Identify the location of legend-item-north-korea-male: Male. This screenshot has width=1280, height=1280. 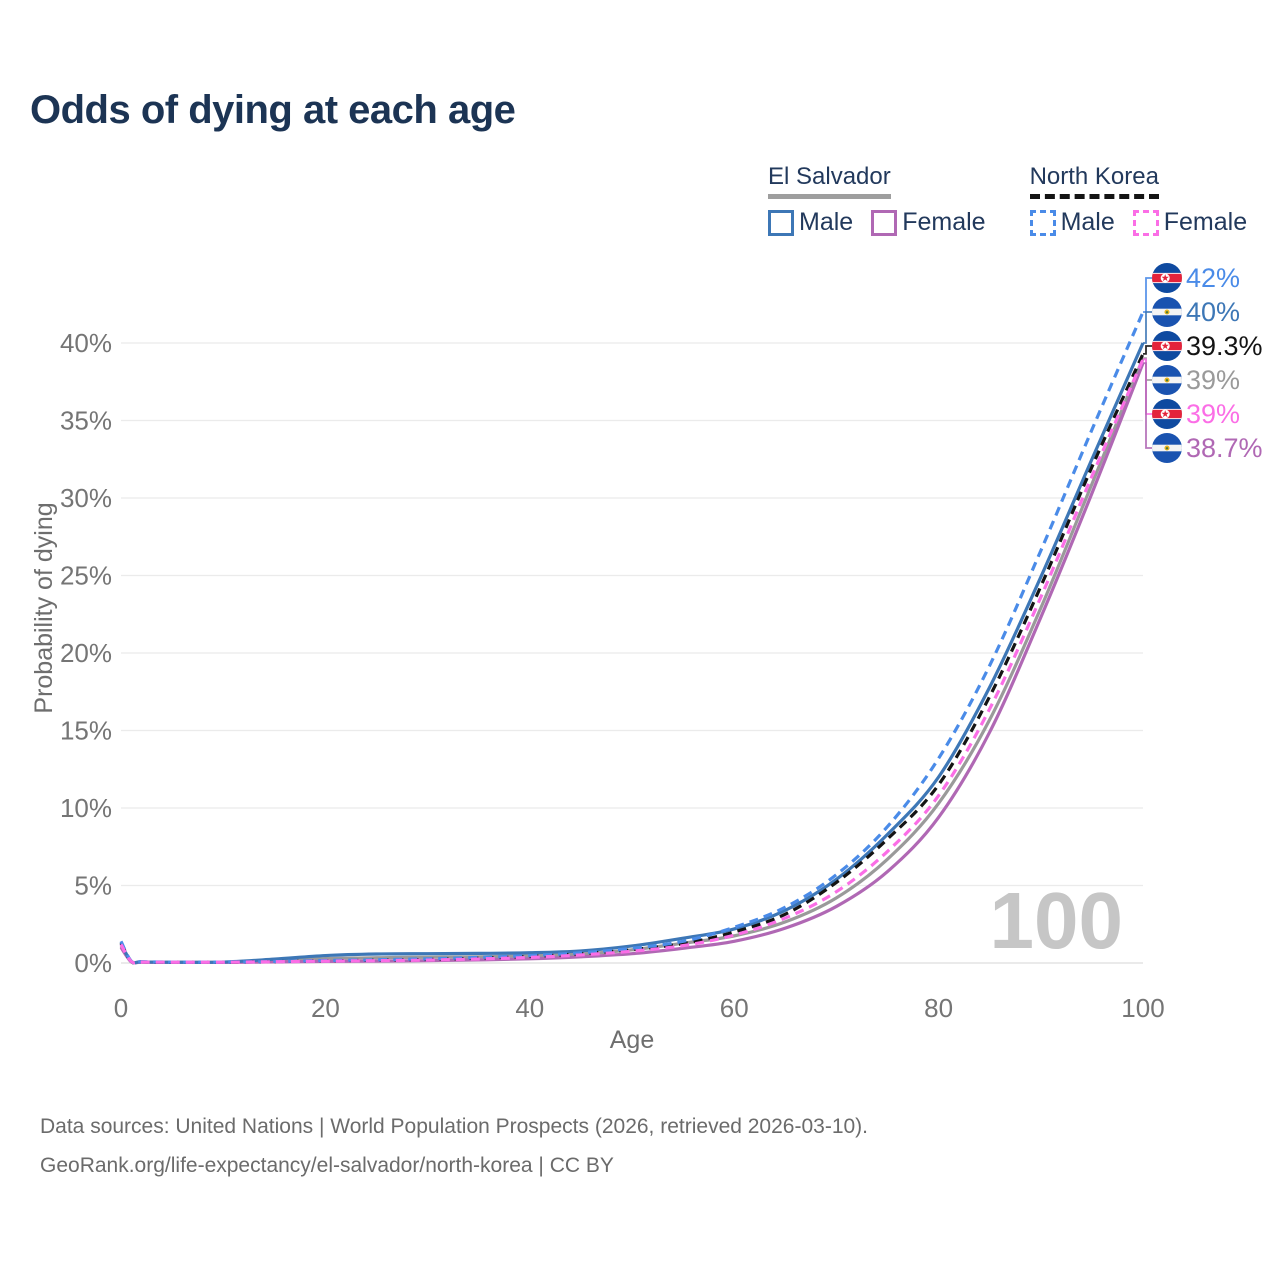
(1072, 222).